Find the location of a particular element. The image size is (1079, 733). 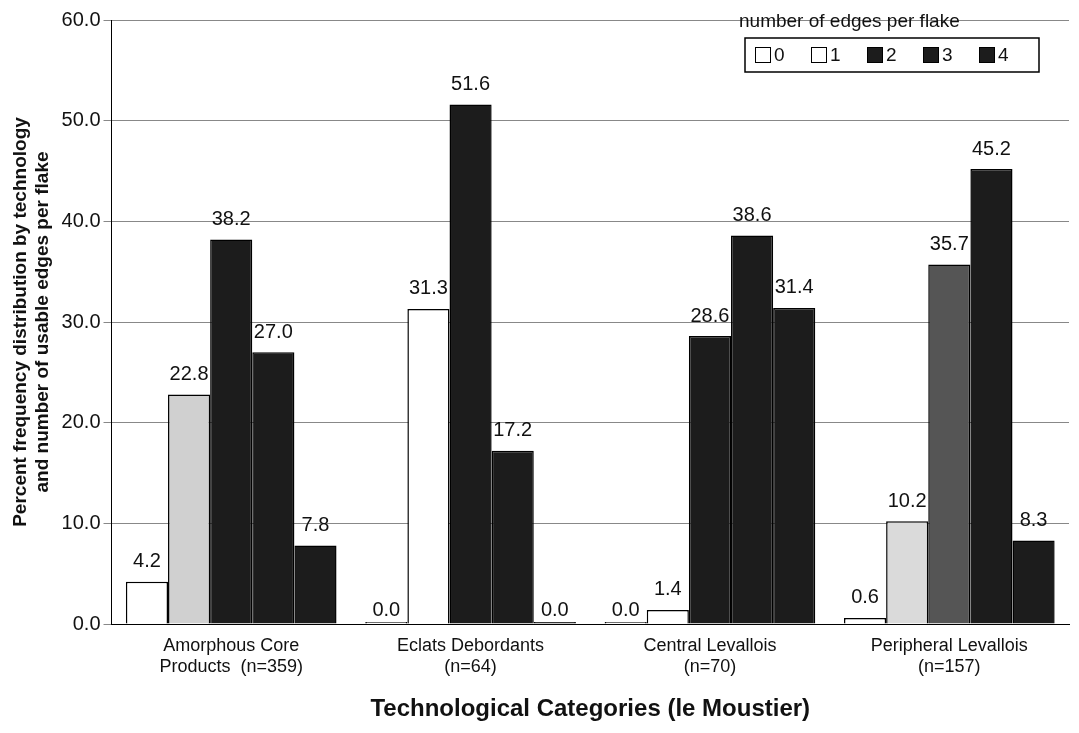

data-label: 28.6 is located at coordinates (710, 314).